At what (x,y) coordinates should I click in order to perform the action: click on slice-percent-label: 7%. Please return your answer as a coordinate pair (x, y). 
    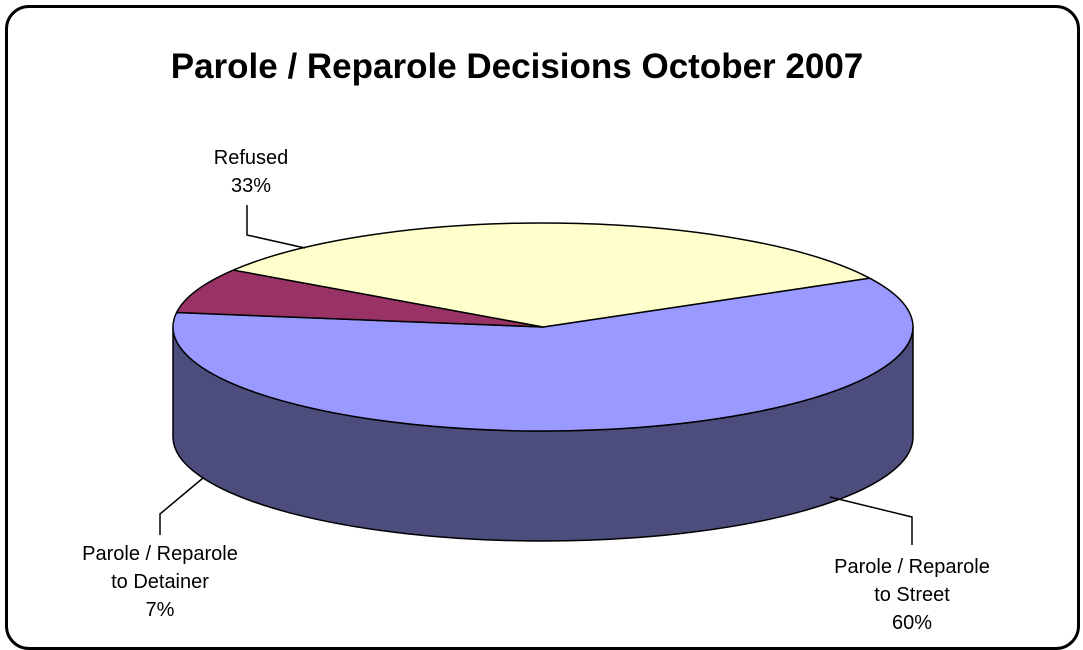
    Looking at the image, I should click on (160, 610).